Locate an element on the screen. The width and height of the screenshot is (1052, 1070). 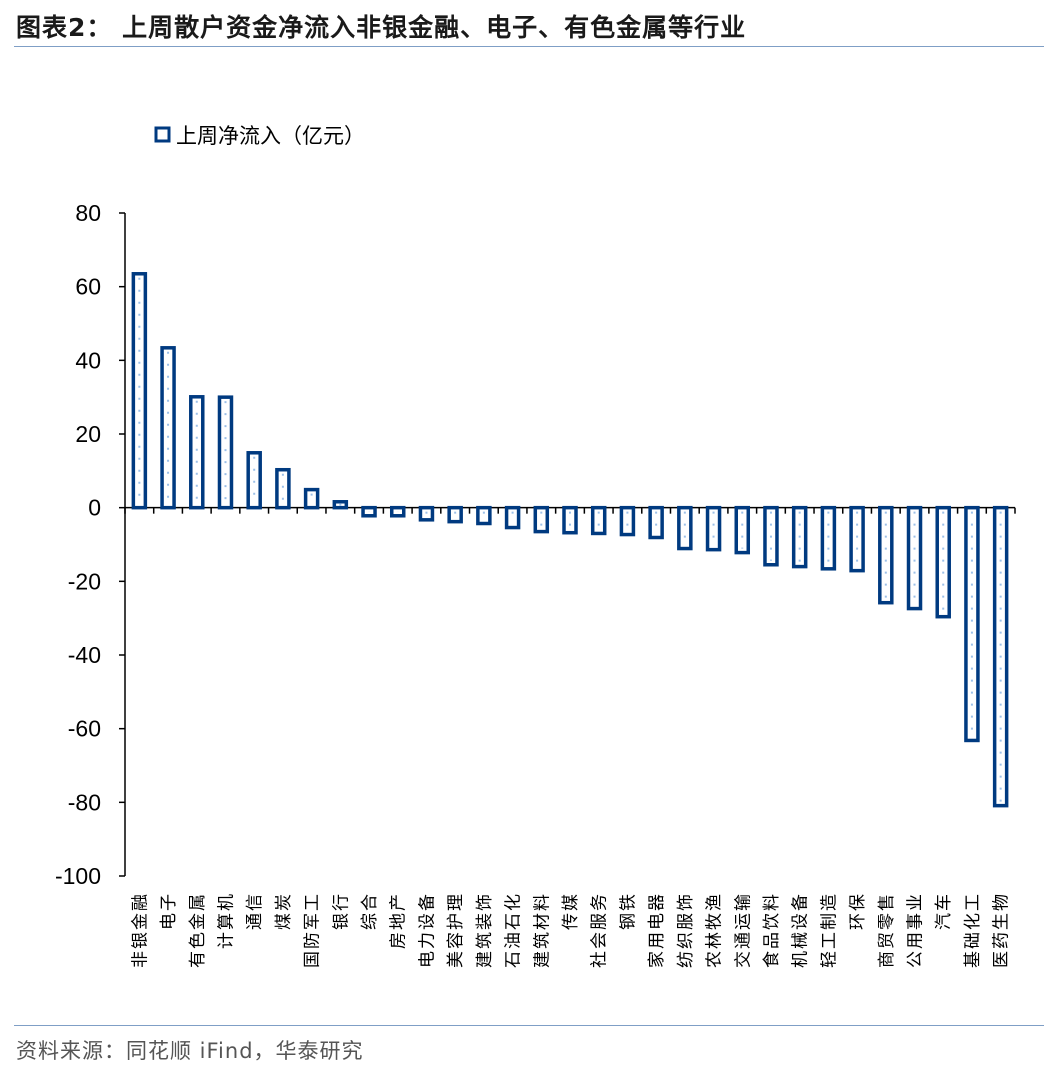
legend-swatch is located at coordinates (162, 134).